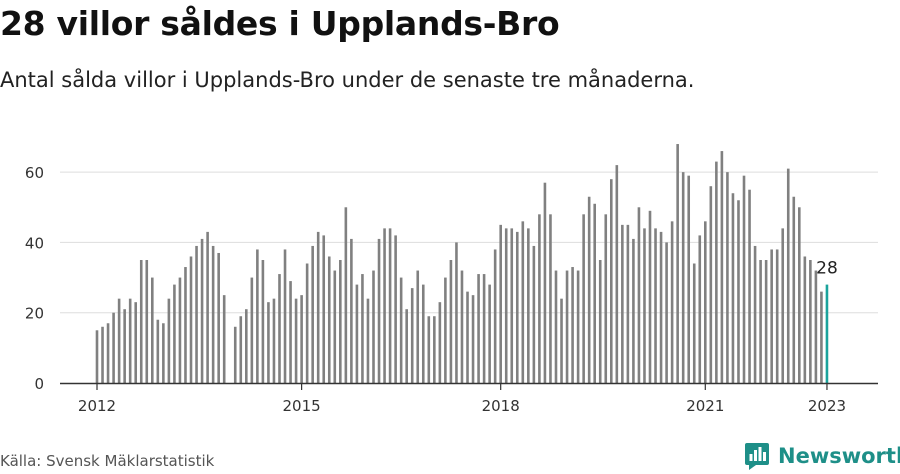  I want to click on source-note: Källa: Svensk Mäklarstatistik, so click(107, 461).